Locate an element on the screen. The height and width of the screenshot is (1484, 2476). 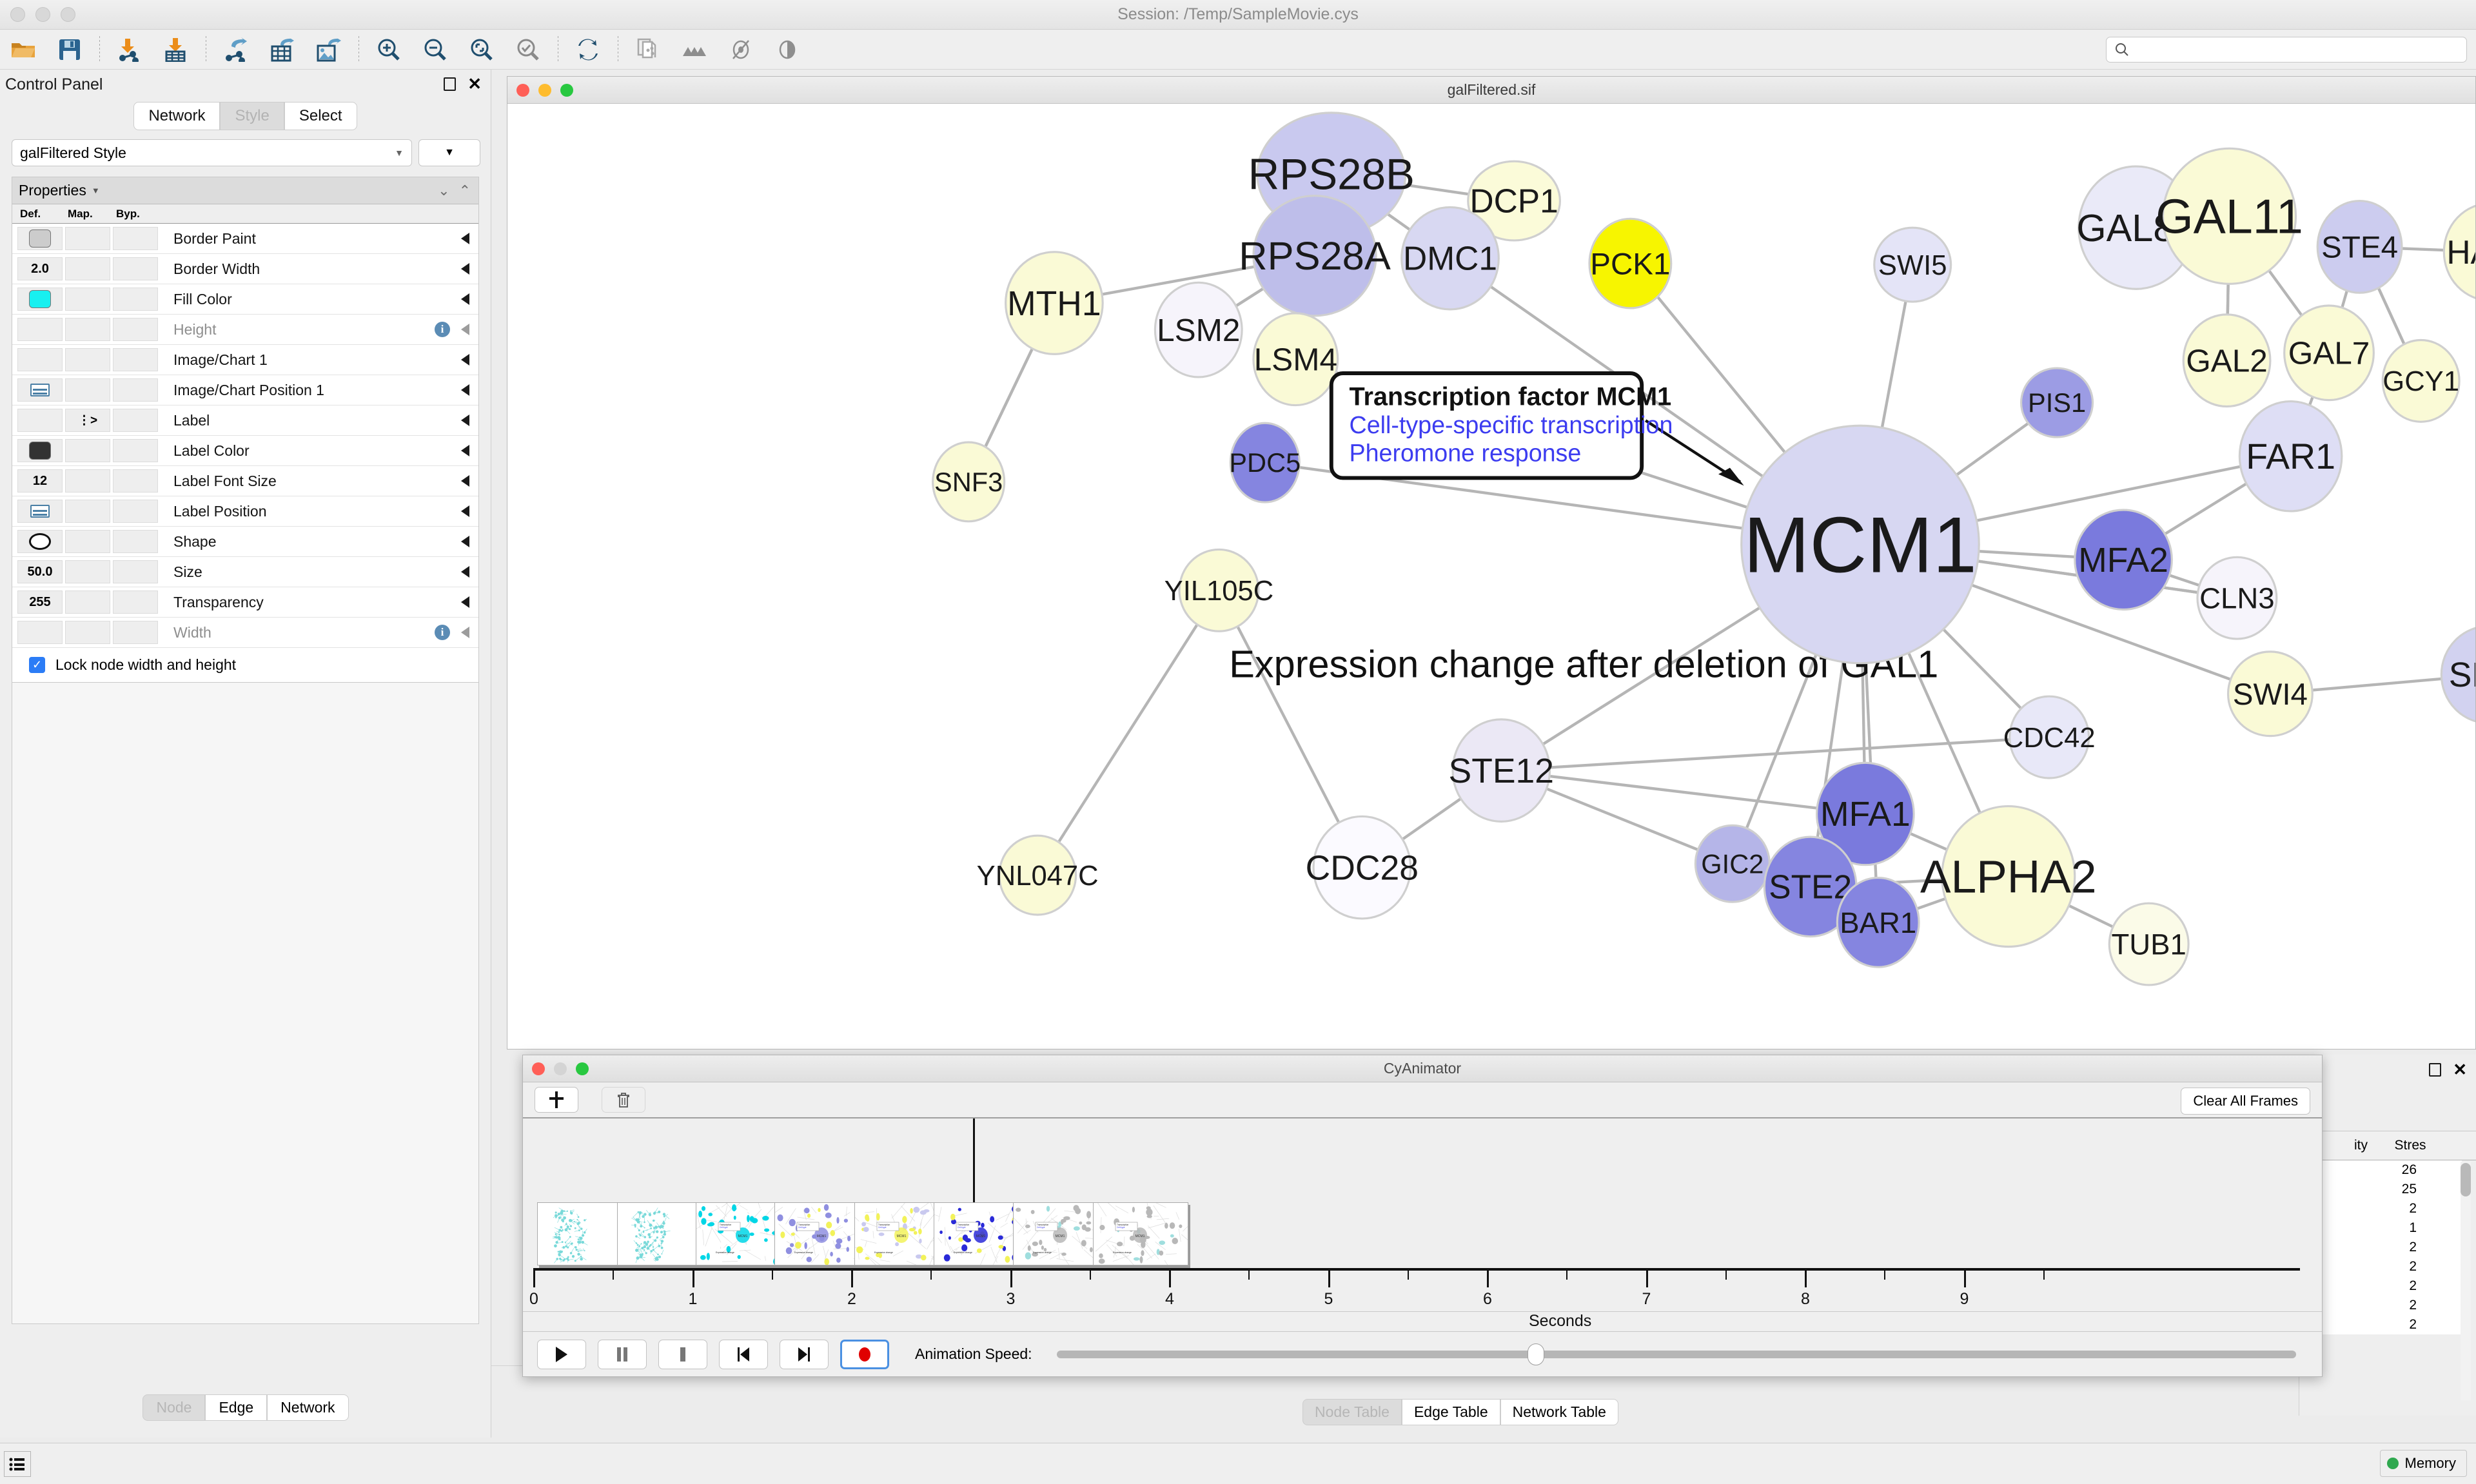
animation-speed-slider is located at coordinates (1676, 1354).